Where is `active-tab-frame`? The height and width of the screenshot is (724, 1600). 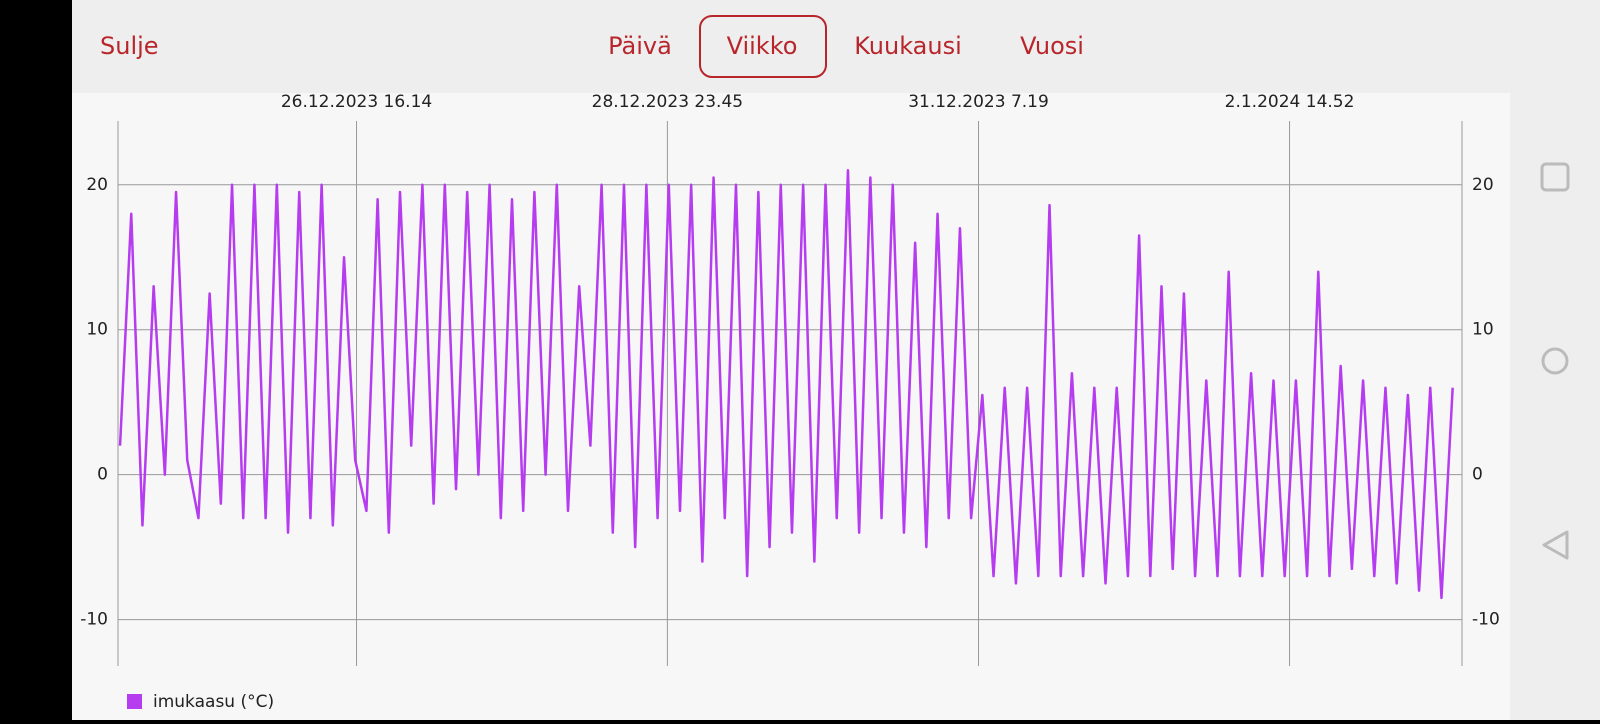
active-tab-frame is located at coordinates (763, 46).